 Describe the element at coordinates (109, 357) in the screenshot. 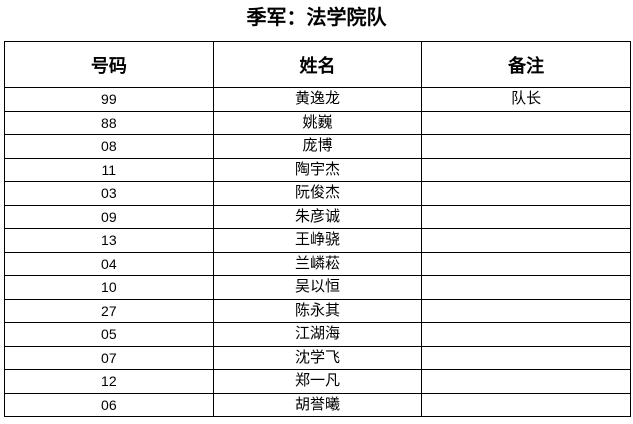

I see `cell-number: 07` at that location.